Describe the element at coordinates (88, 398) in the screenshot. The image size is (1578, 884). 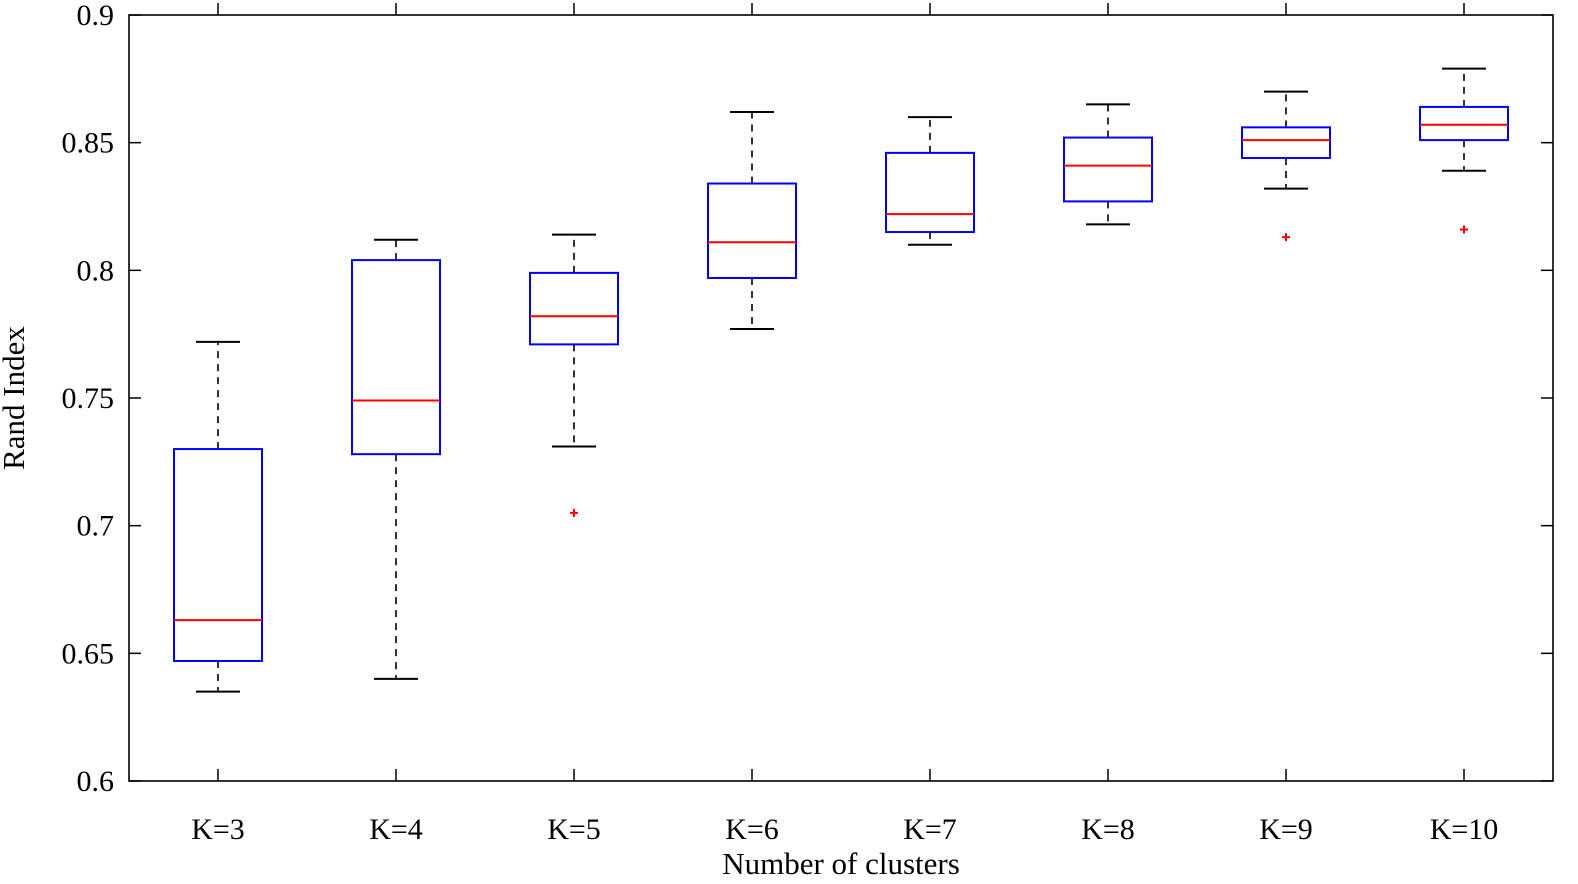
I see `y-tick-label: 0.75` at that location.